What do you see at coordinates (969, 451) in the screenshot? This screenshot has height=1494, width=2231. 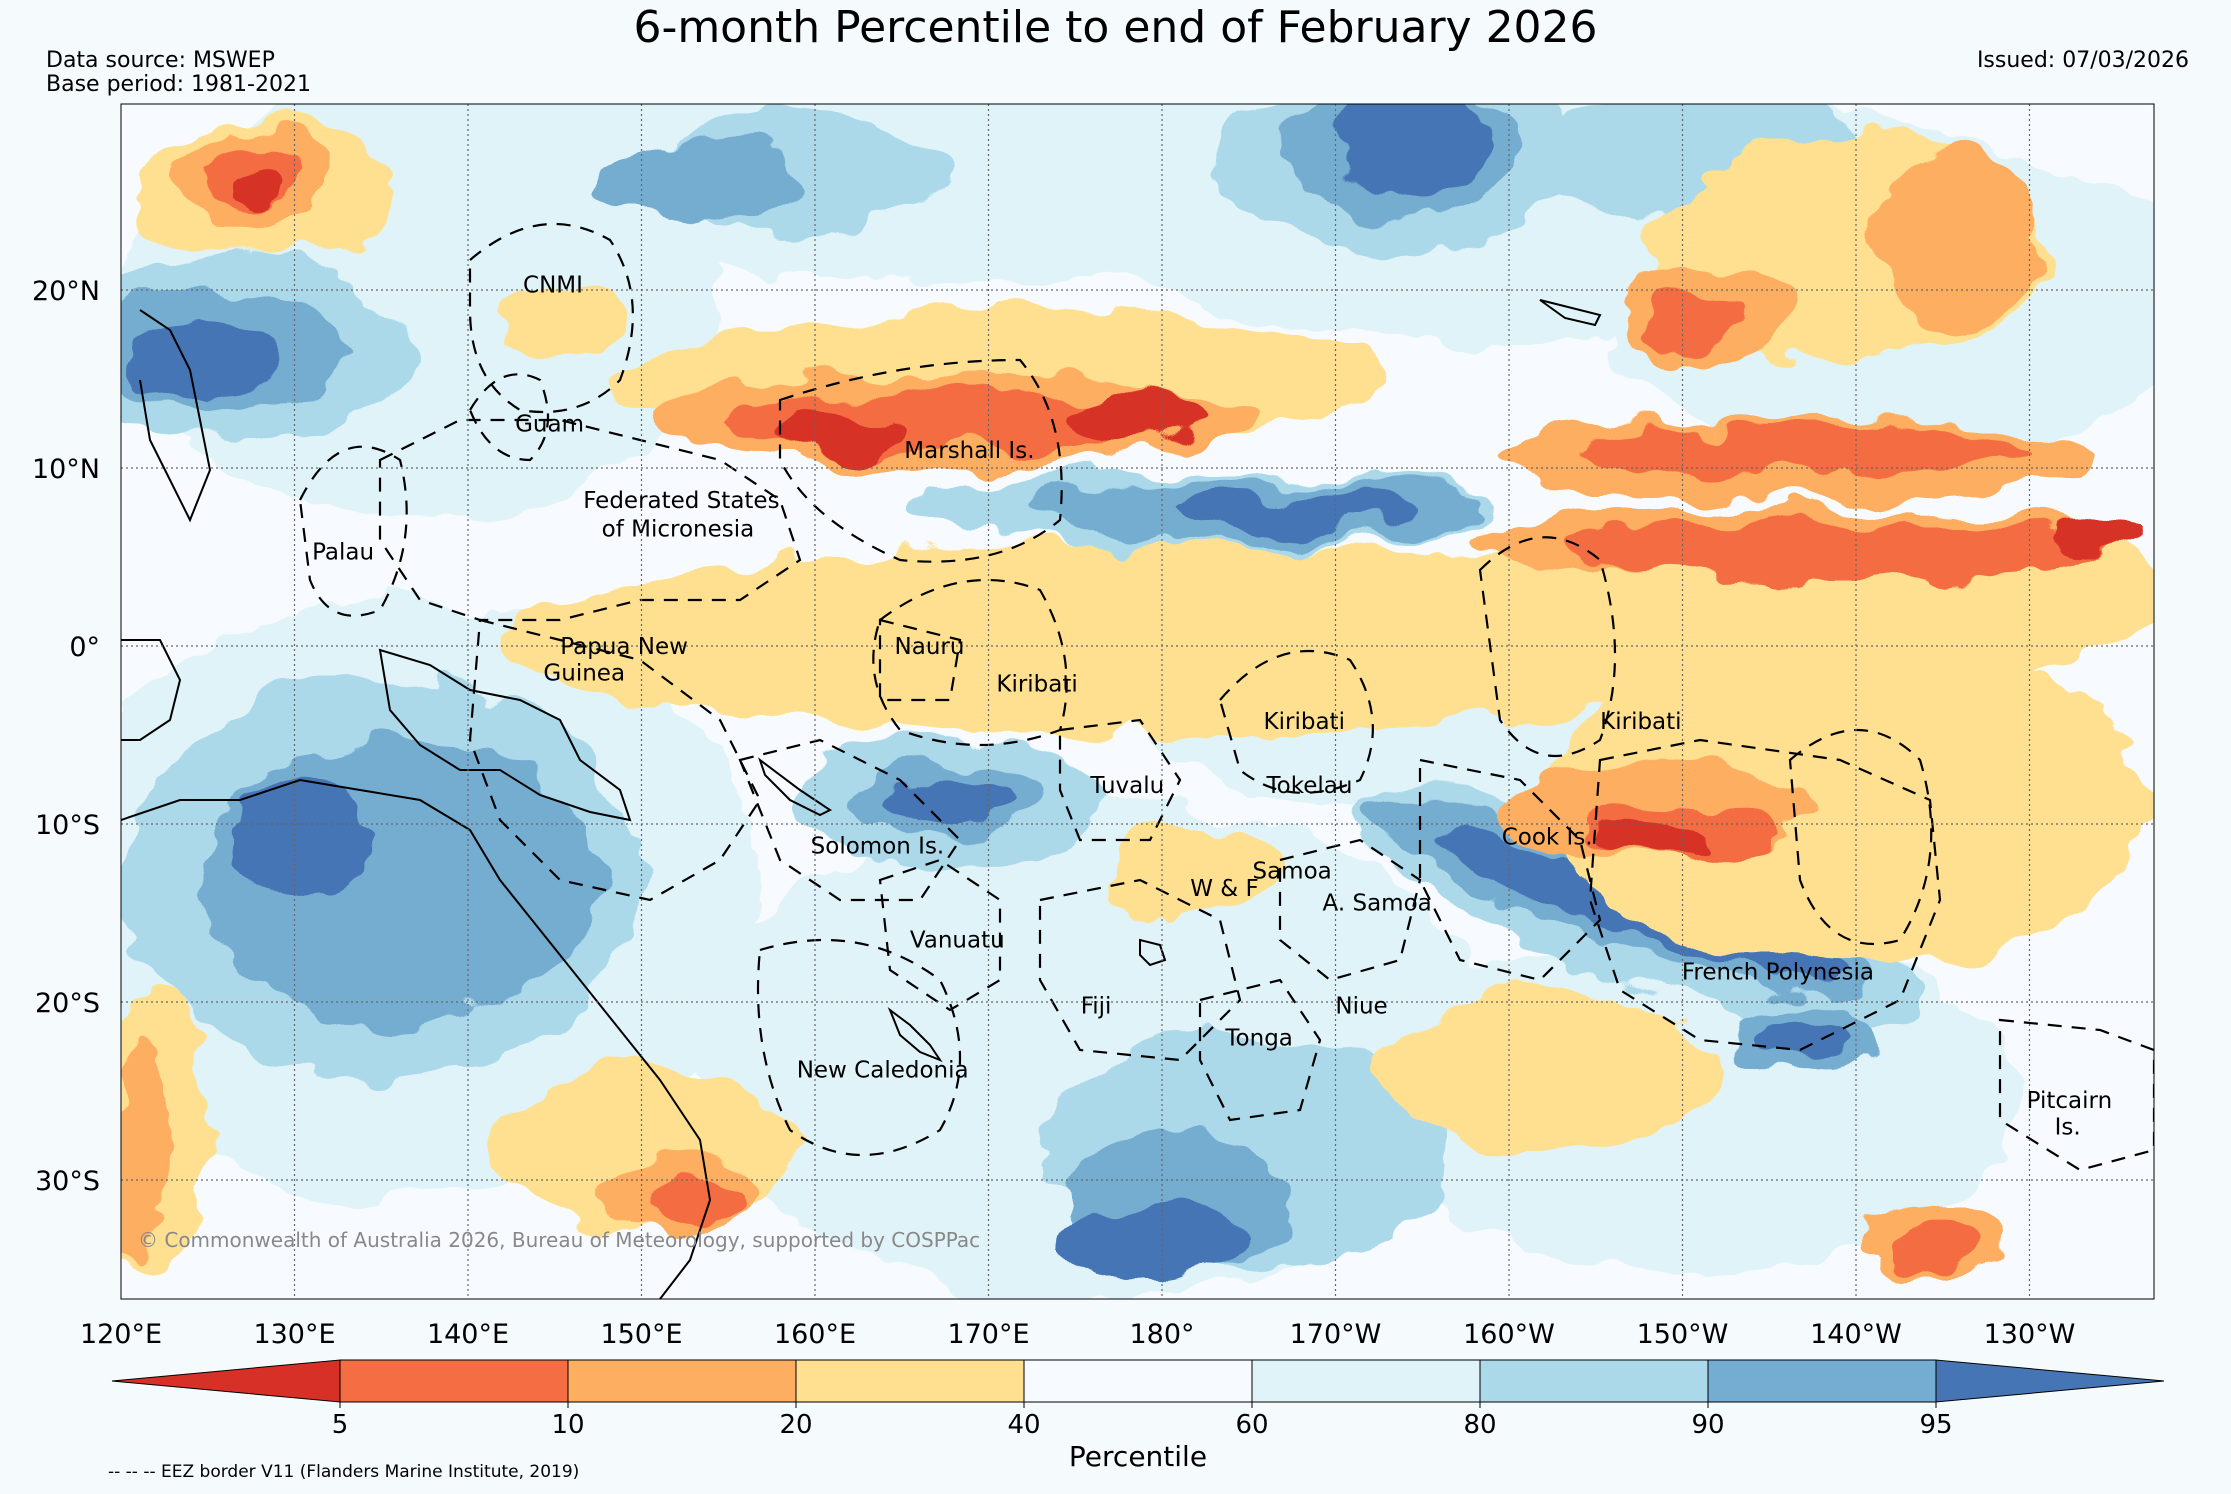 I see `region-label: Marshall Is.` at bounding box center [969, 451].